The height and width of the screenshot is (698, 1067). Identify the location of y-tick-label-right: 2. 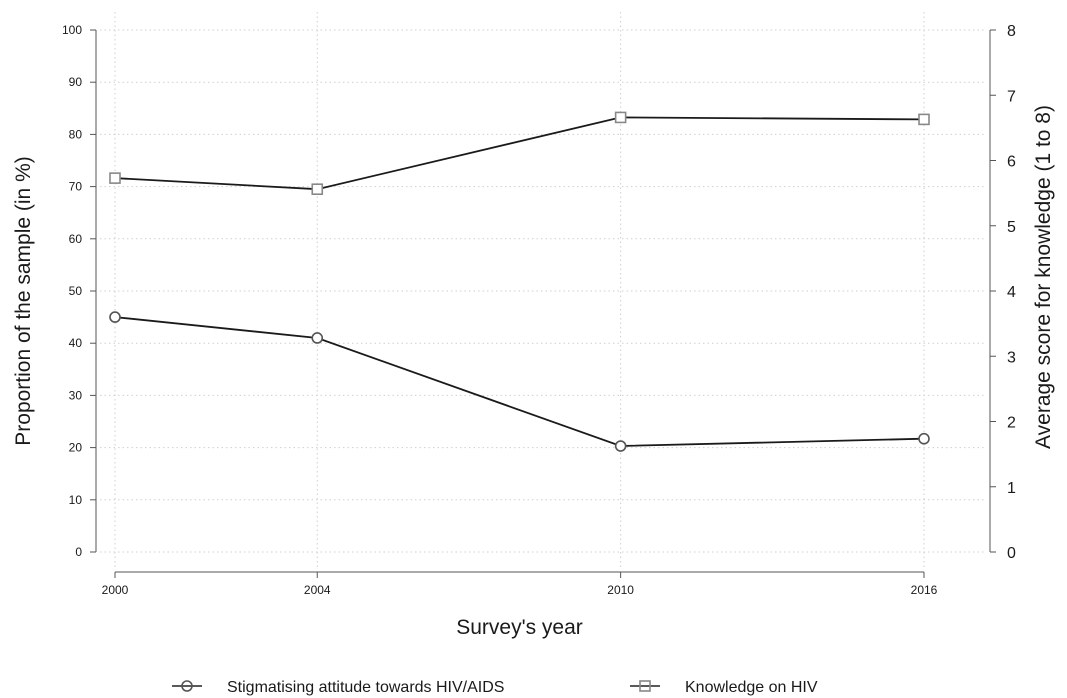
(1011, 423).